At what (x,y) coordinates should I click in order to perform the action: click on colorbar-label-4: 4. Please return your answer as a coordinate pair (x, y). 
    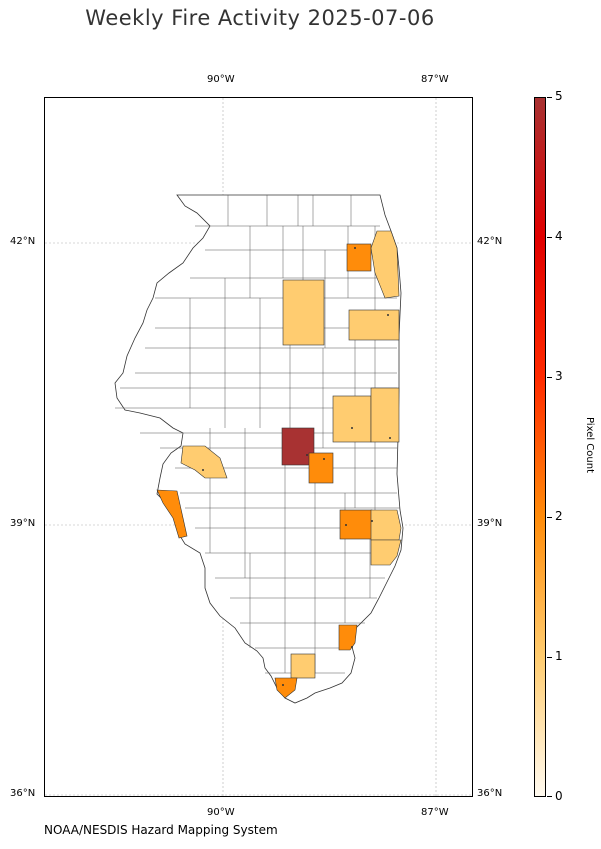
    Looking at the image, I should click on (559, 236).